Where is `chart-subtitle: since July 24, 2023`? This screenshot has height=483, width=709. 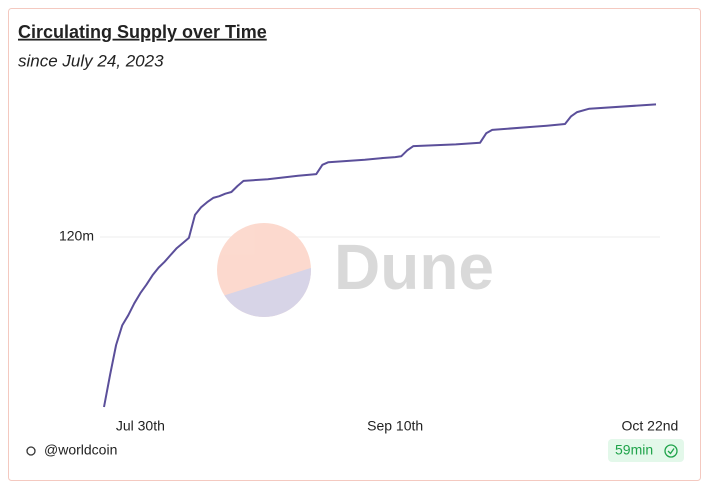
chart-subtitle: since July 24, 2023 is located at coordinates (91, 60).